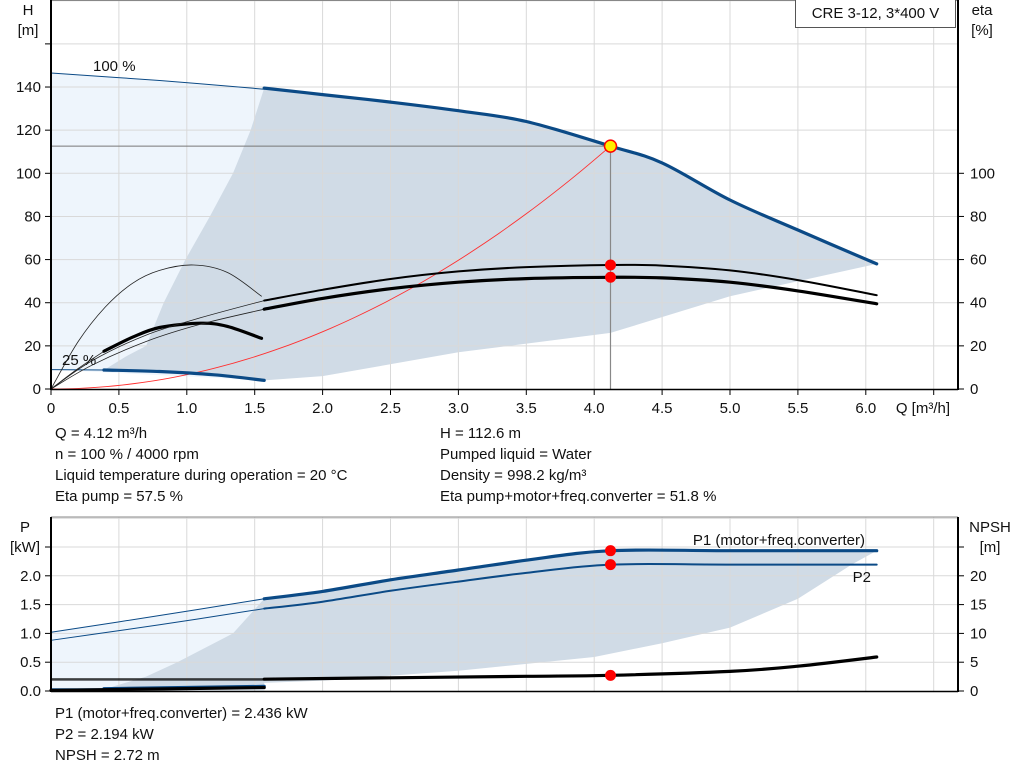 Image resolution: width=1024 pixels, height=781 pixels. I want to click on y2-tick-label: 100, so click(982, 173).